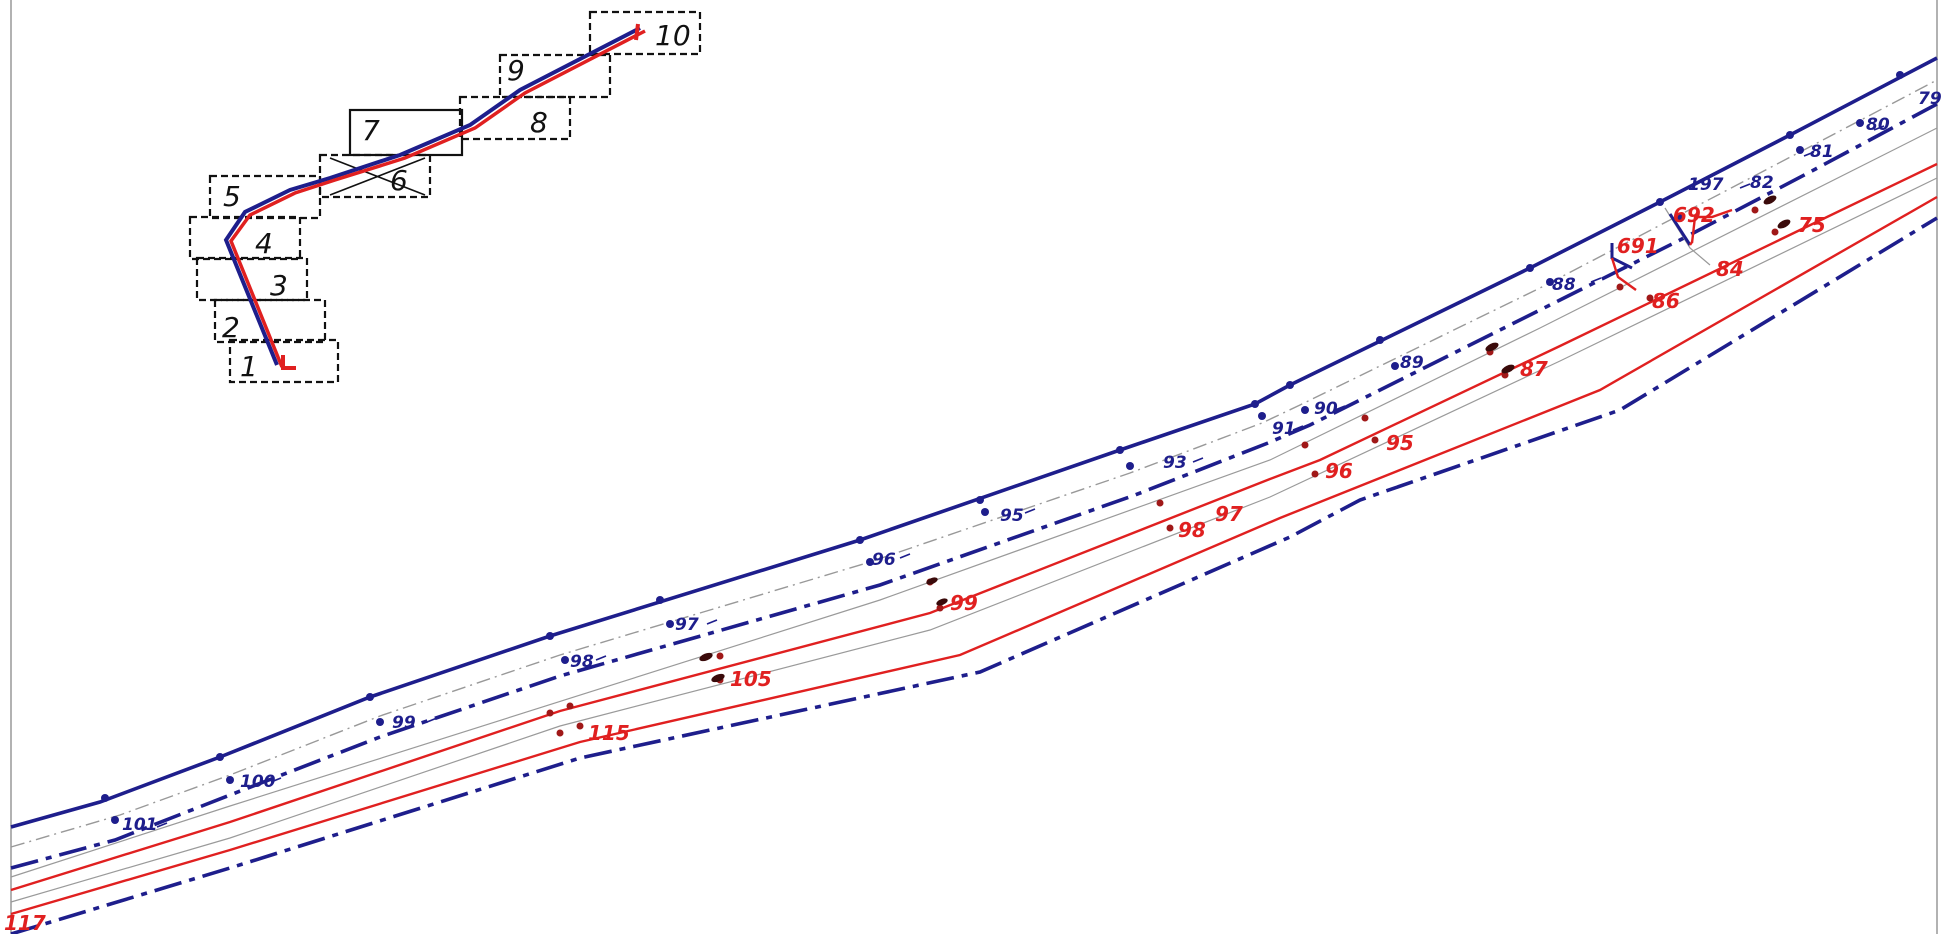  I want to click on red-label-86: 86, so click(1666, 301).